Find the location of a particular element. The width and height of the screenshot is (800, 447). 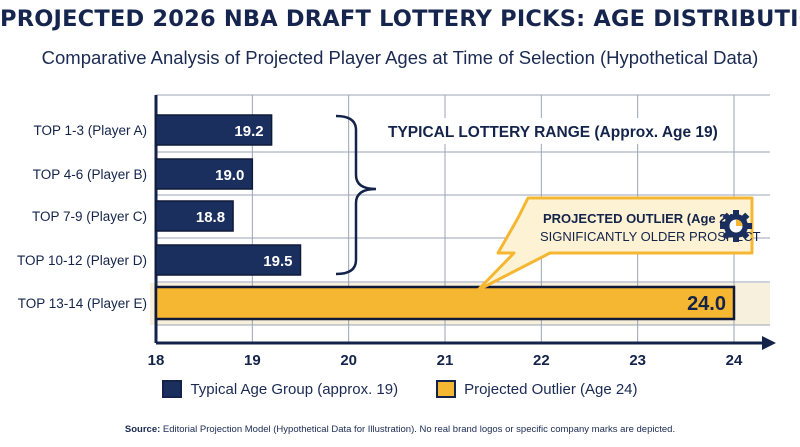

x-tick-label: 20 is located at coordinates (348, 360).